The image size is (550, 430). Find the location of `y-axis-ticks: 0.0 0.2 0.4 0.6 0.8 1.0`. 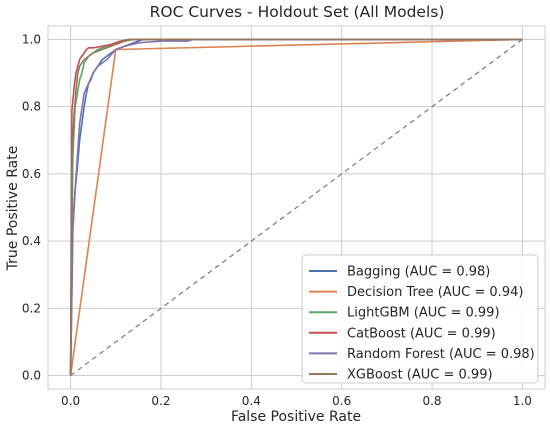

y-axis-ticks: 0.0 0.2 0.4 0.6 0.8 1.0 is located at coordinates (31, 207).